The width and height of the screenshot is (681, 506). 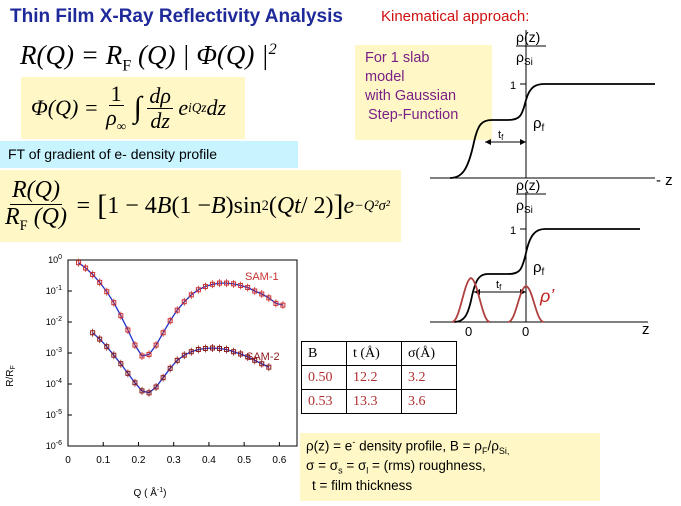 What do you see at coordinates (539, 268) in the screenshot?
I see `rho-f-label-bottom: ρf` at bounding box center [539, 268].